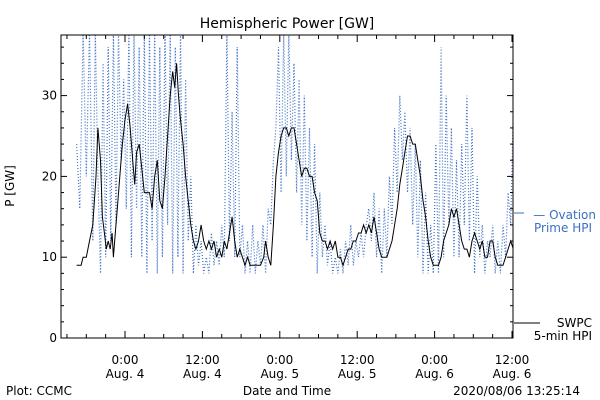 The width and height of the screenshot is (600, 400). Describe the element at coordinates (10, 186) in the screenshot. I see `y-axis-label: P [GW]` at that location.